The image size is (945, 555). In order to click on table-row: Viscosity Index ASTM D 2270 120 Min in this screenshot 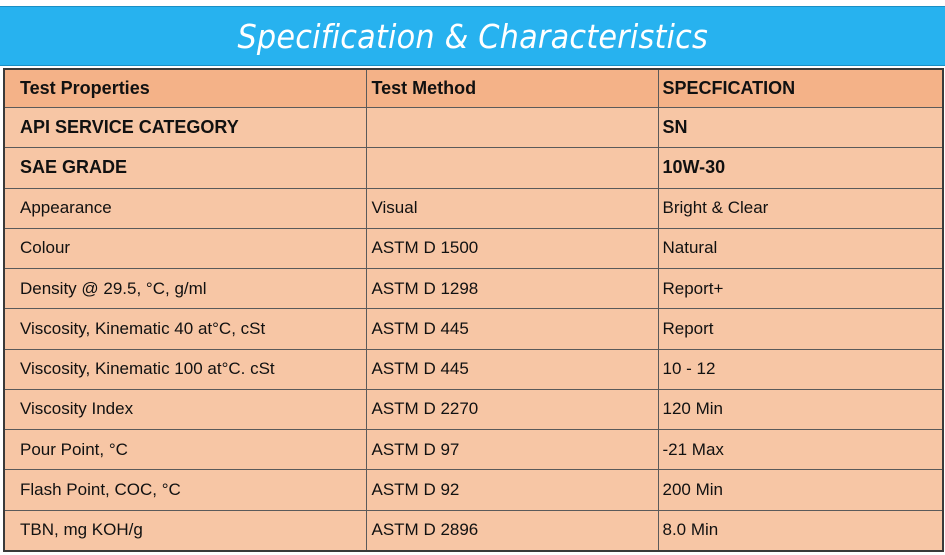, I will do `click(473, 409)`.